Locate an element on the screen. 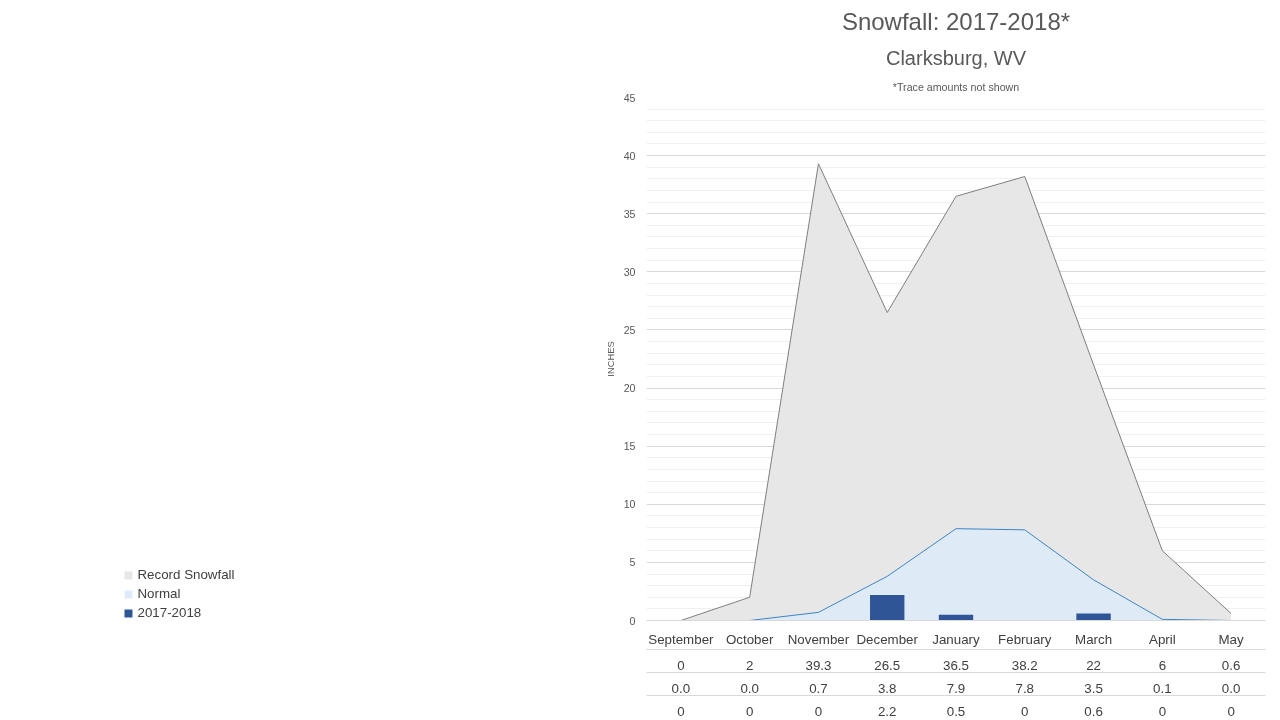  data-label: 0.5 is located at coordinates (956, 711).